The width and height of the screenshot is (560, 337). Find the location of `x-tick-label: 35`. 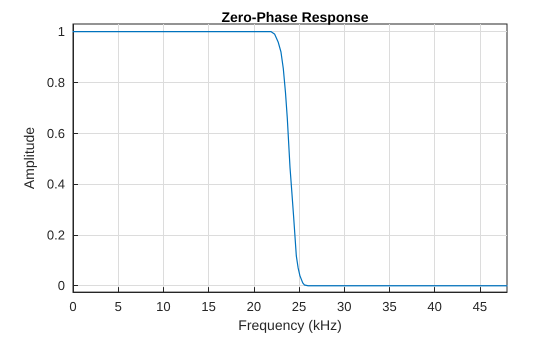

x-tick-label: 35 is located at coordinates (389, 306).